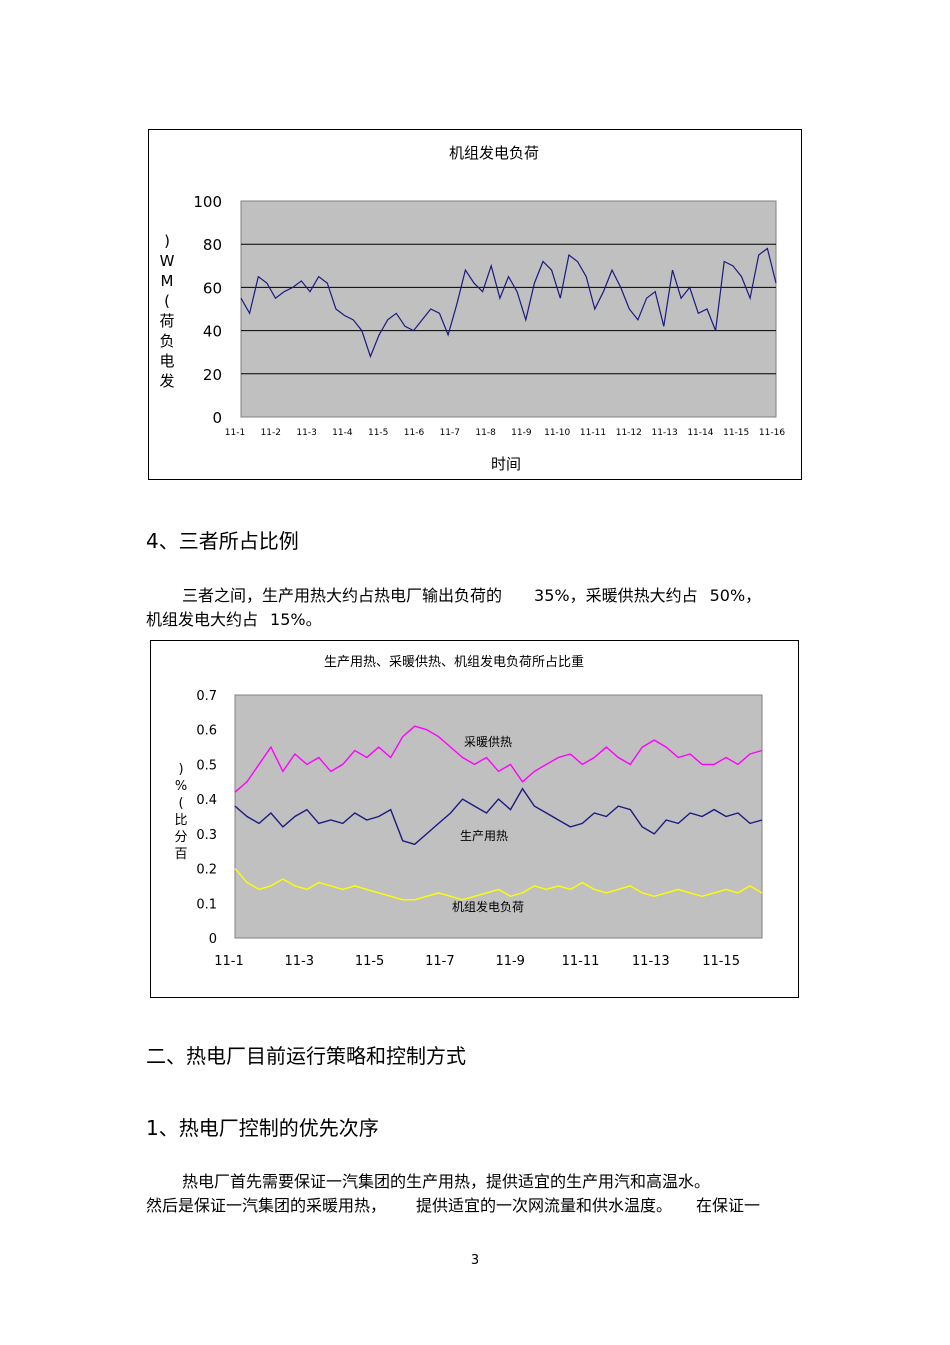 The height and width of the screenshot is (1345, 950). I want to click on y-axis-label-char: %, so click(181, 786).